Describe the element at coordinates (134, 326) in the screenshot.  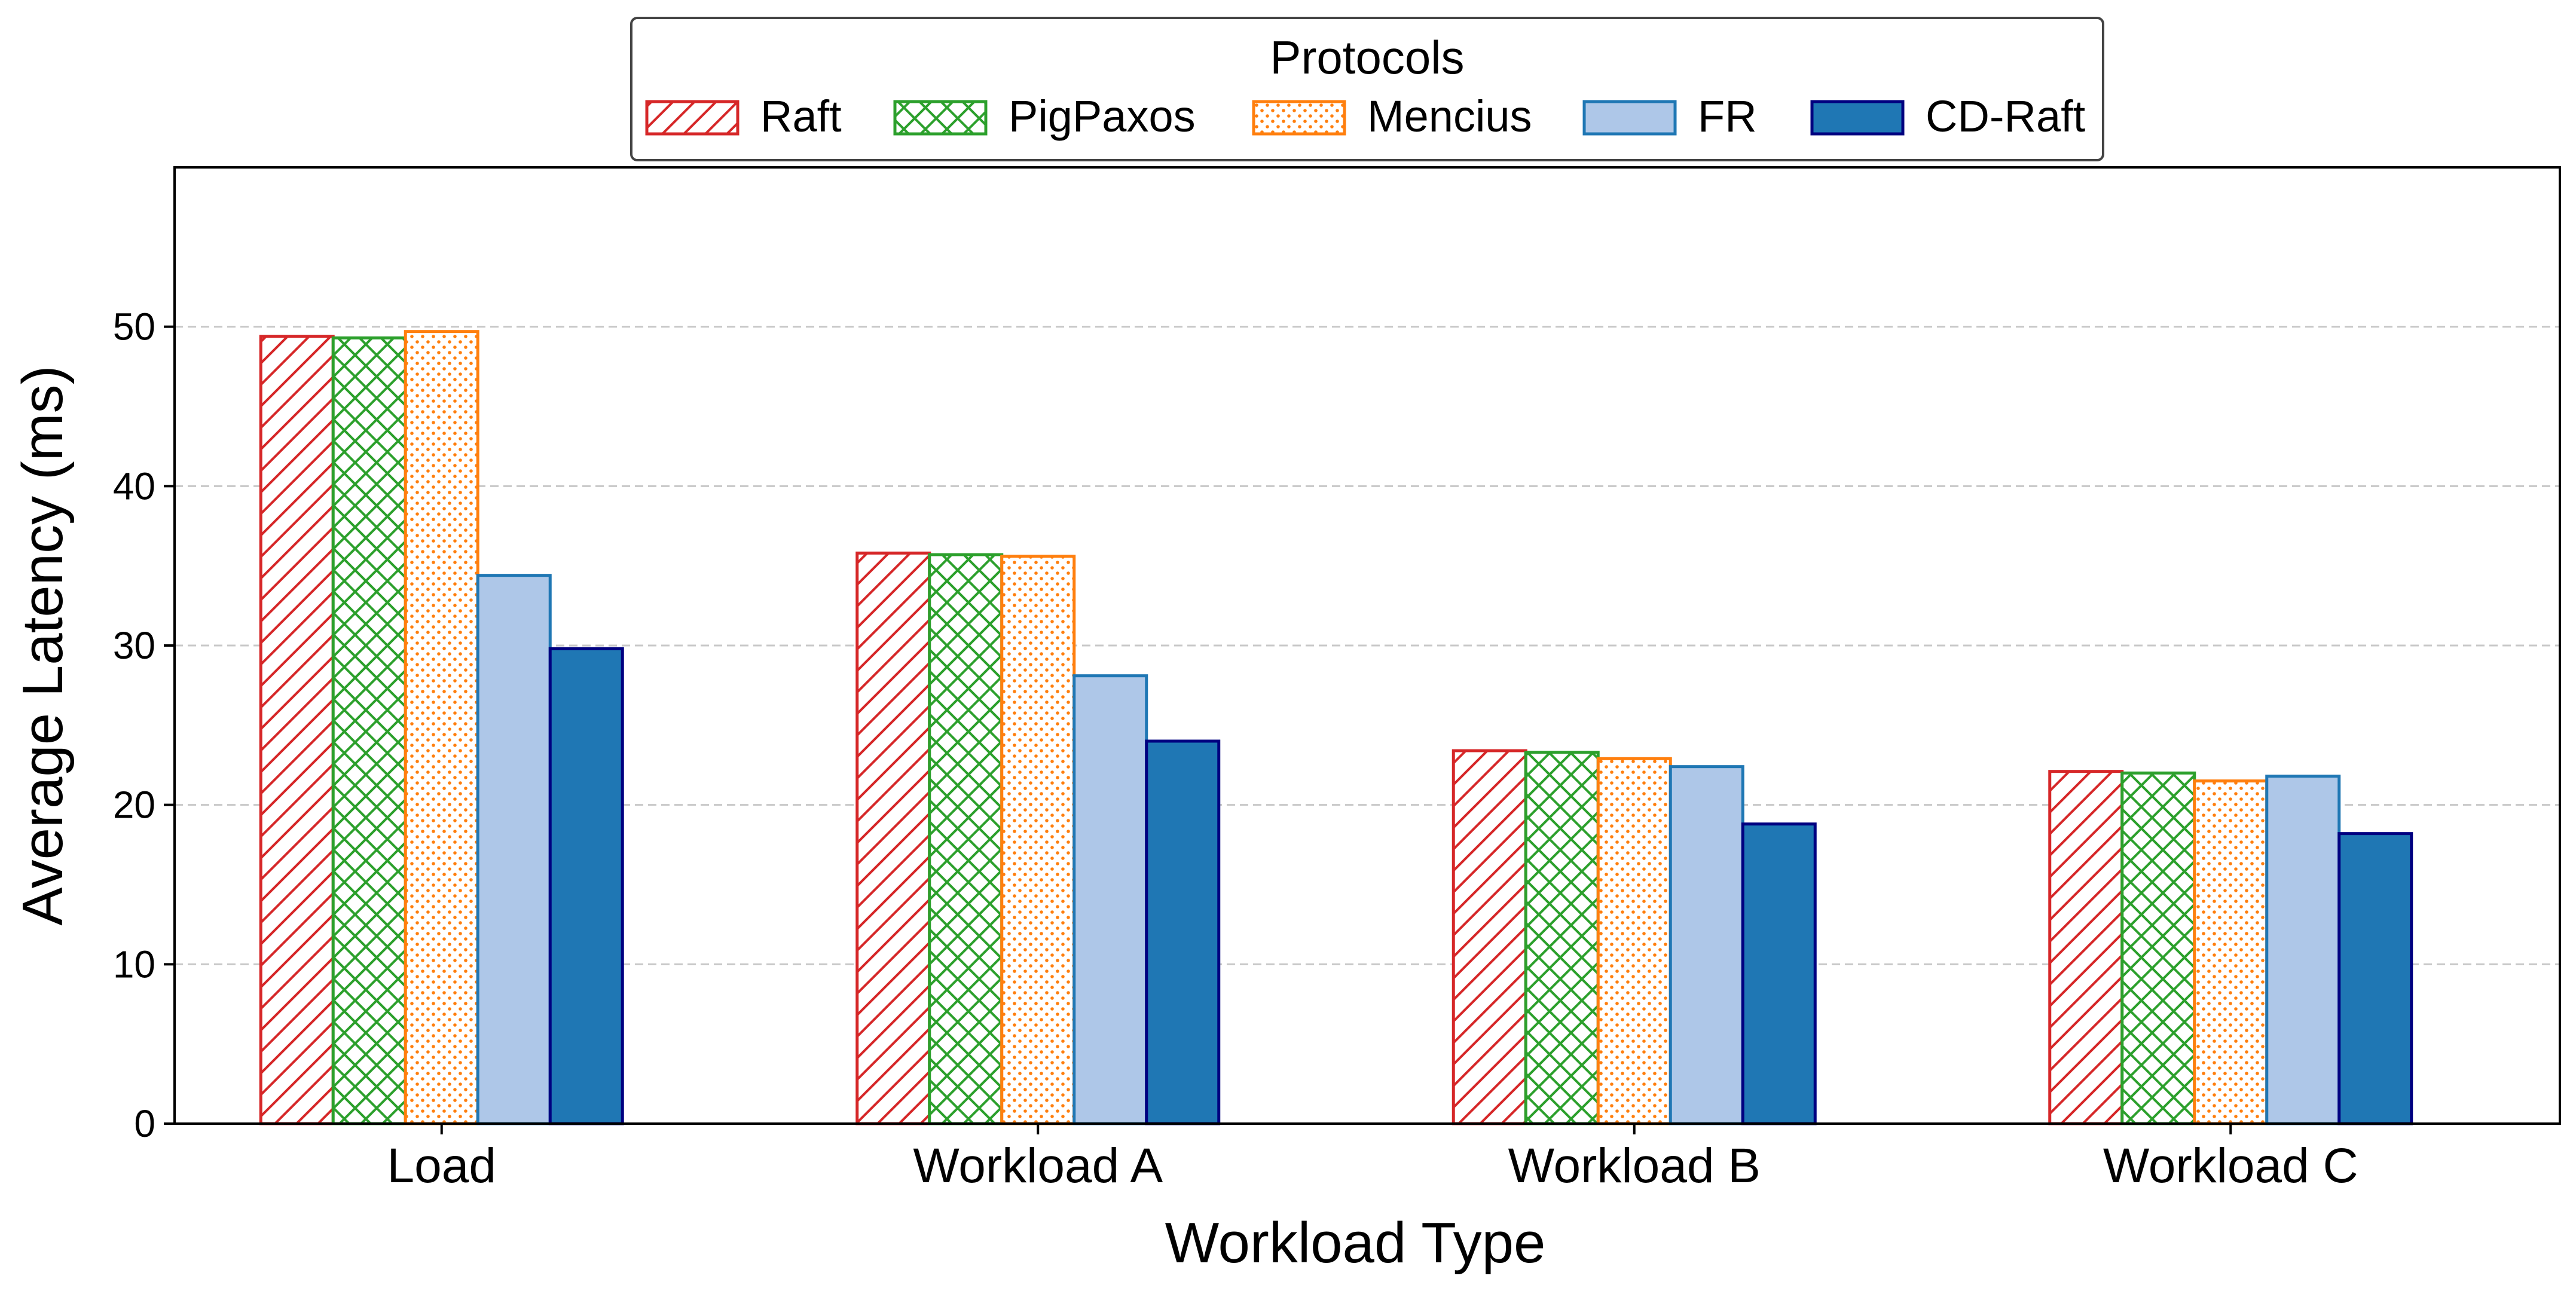
I see `y-tick-label-50: 50` at that location.